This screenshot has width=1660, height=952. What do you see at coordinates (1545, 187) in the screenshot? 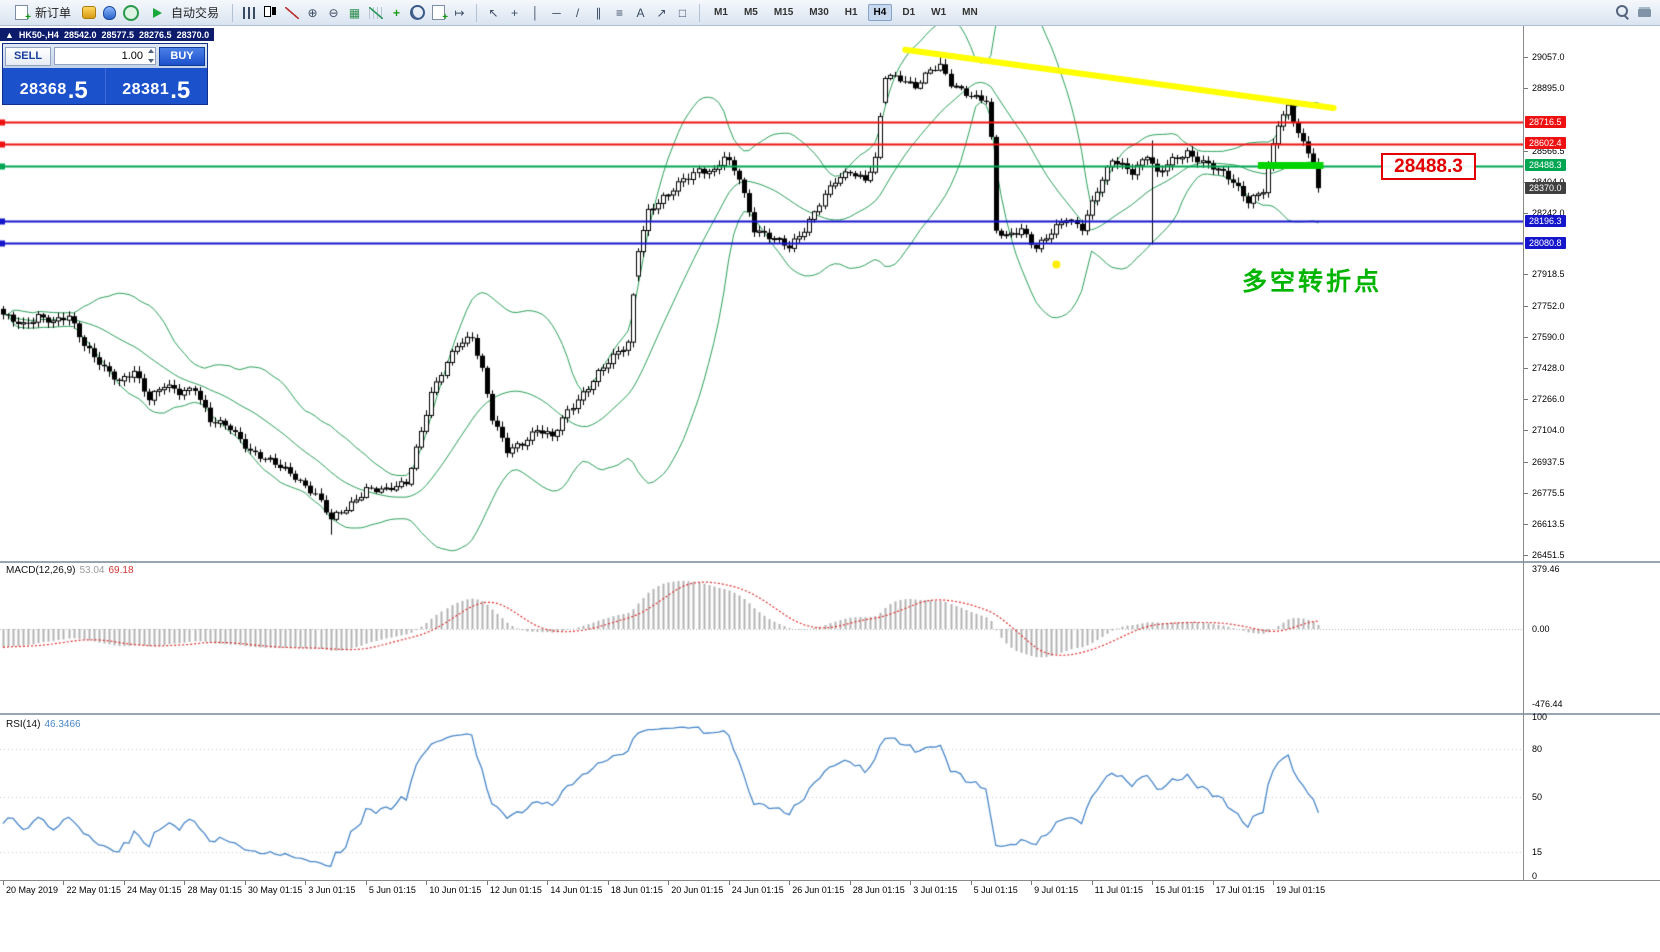
I see `price-level-label: 28370.0` at bounding box center [1545, 187].